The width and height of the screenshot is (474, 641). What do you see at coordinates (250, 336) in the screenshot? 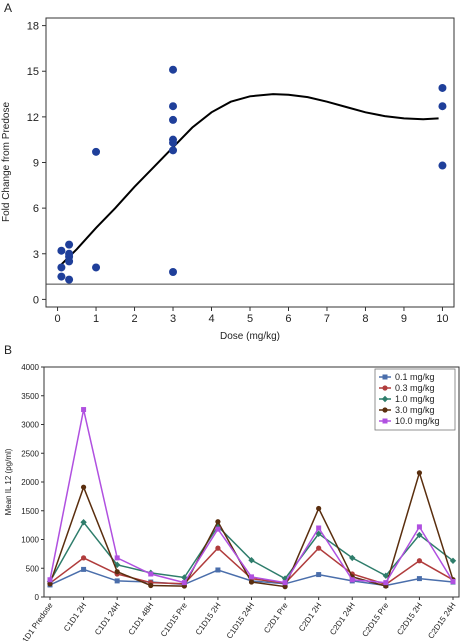
I see `panel-a-x-axis-title: Dose (mg/kg)` at bounding box center [250, 336].